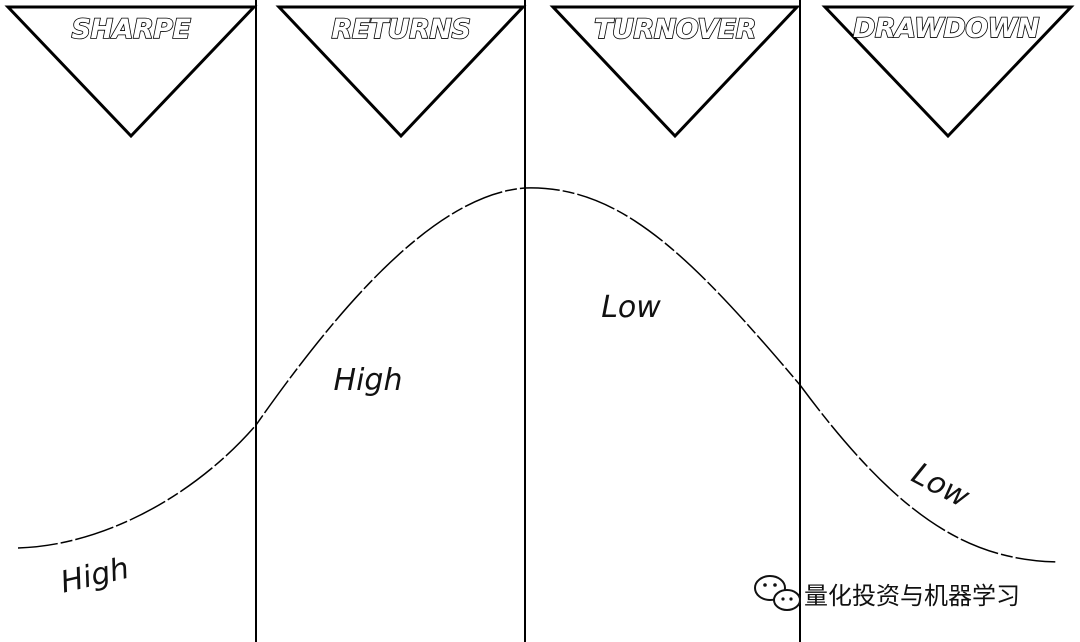 This screenshot has width=1080, height=642. Describe the element at coordinates (132, 29) in the screenshot. I see `title-sharpe: SHARPE` at that location.